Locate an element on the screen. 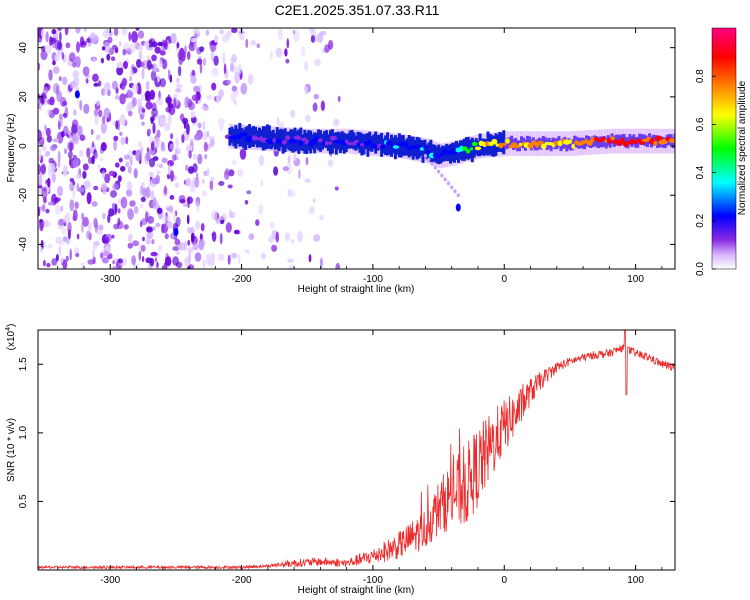  spectrogram-y-tick-label: 0 is located at coordinates (23, 146).